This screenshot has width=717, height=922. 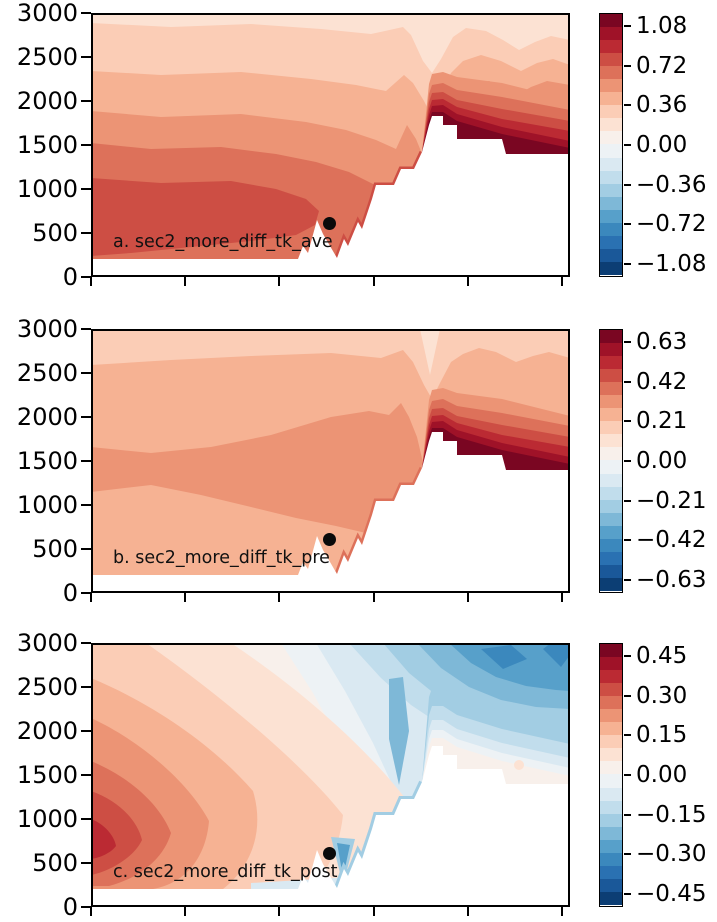 What do you see at coordinates (662, 65) in the screenshot?
I see `colorbar-tick-label: 0.72` at bounding box center [662, 65].